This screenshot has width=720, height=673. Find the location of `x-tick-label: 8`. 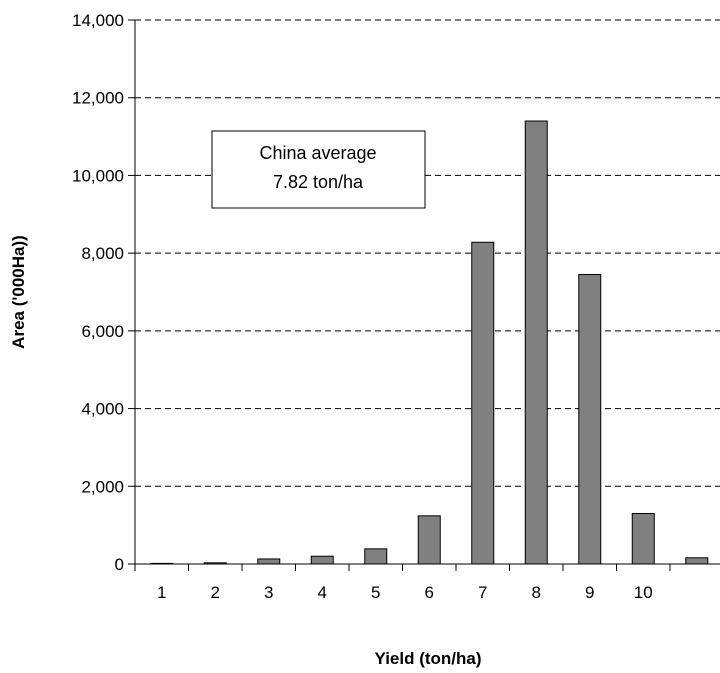

x-tick-label: 8 is located at coordinates (536, 592).